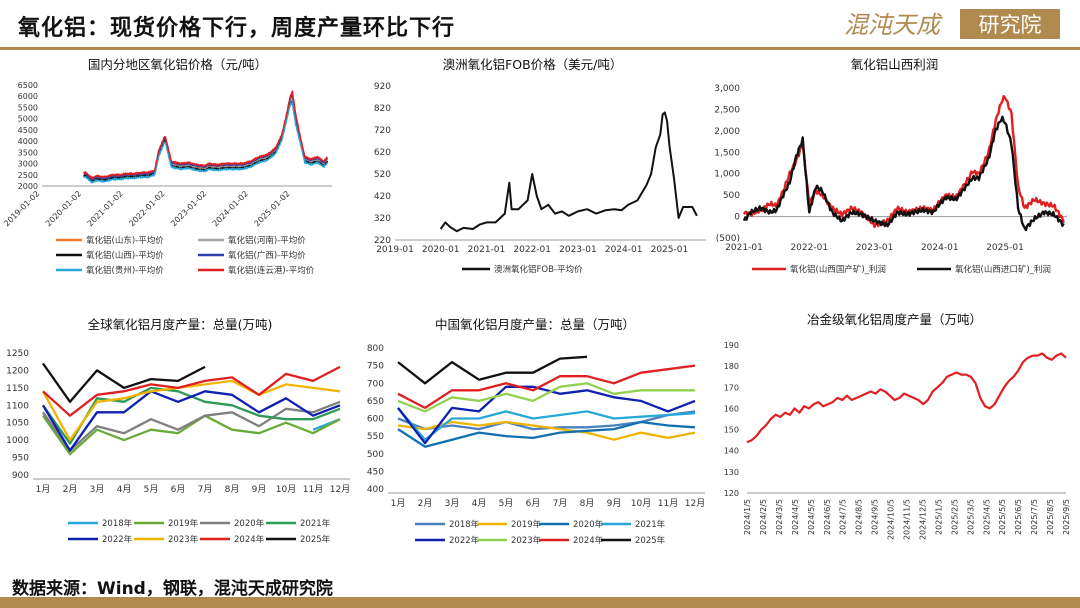  Describe the element at coordinates (1050, 517) in the screenshot. I see `x-tick-label: 2025/8/5` at that location.